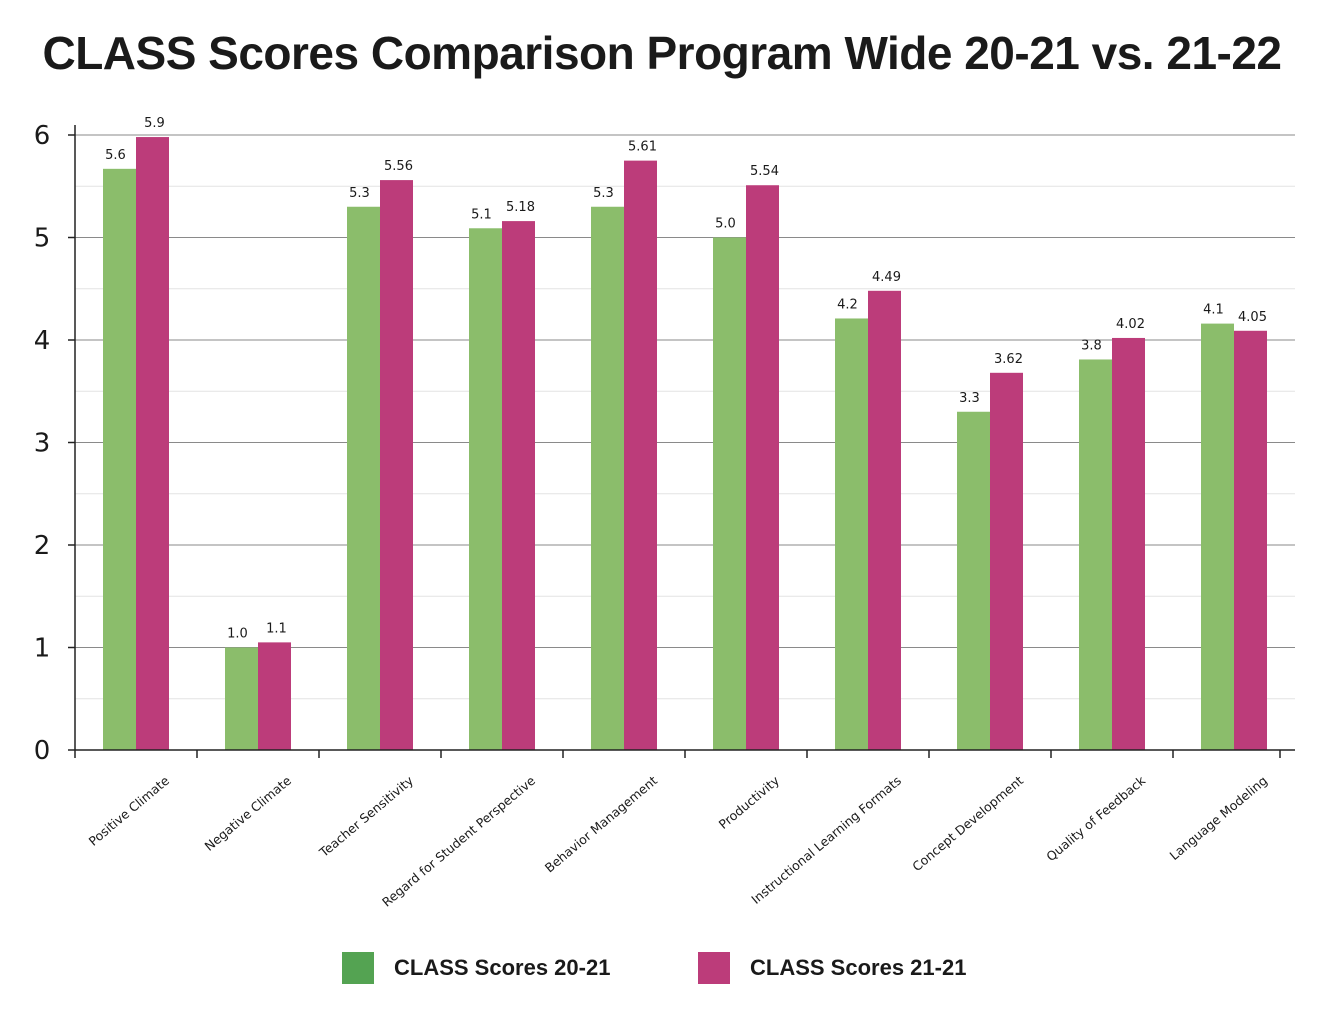 The image size is (1324, 1018). What do you see at coordinates (1219, 818) in the screenshot?
I see `x-tick-label-9: Language Modeling` at bounding box center [1219, 818].